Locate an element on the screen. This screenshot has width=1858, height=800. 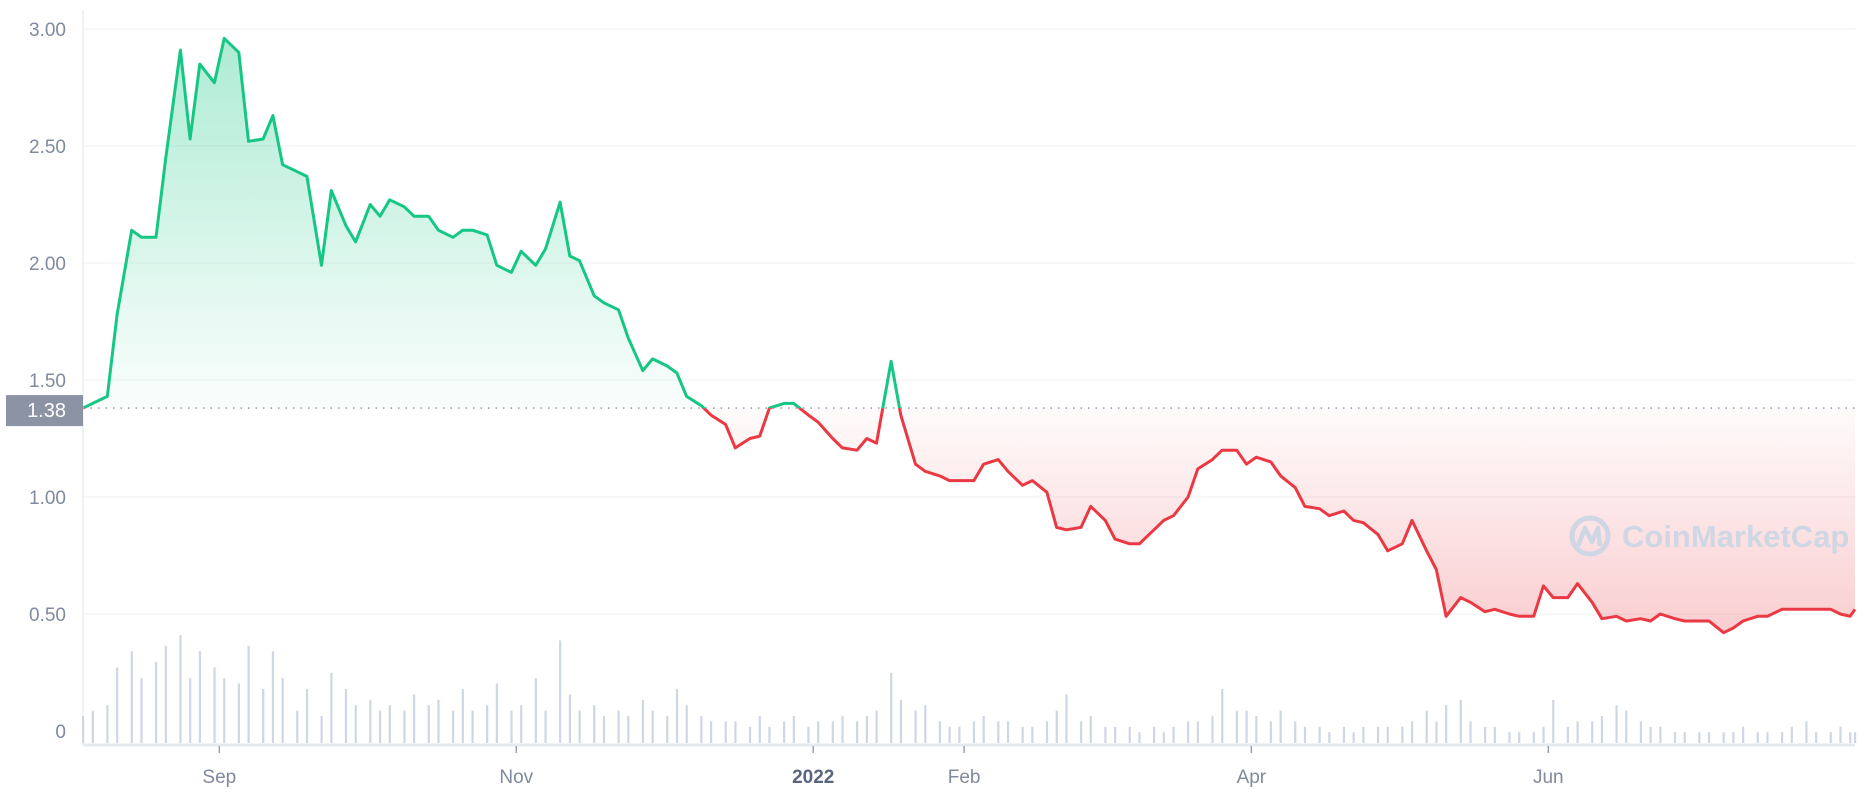
reference-price-label: 1.38 is located at coordinates (46, 411).